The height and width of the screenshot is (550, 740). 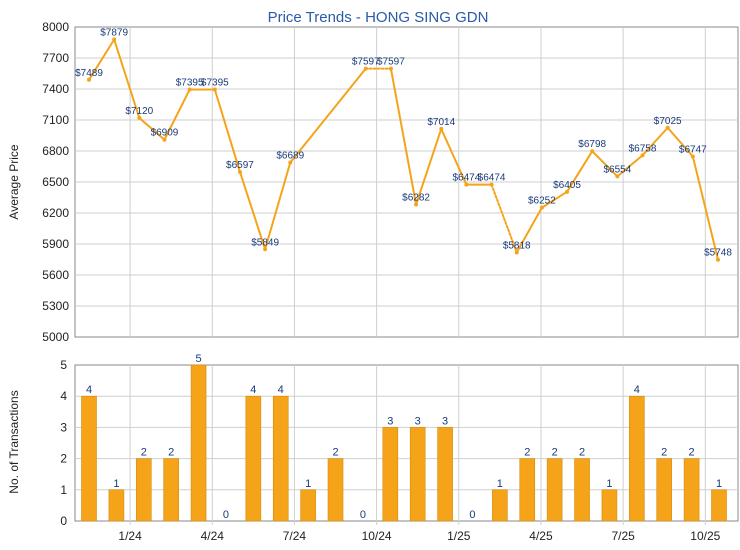 What do you see at coordinates (693, 149) in the screenshot?
I see `price-data-label: $6747` at bounding box center [693, 149].